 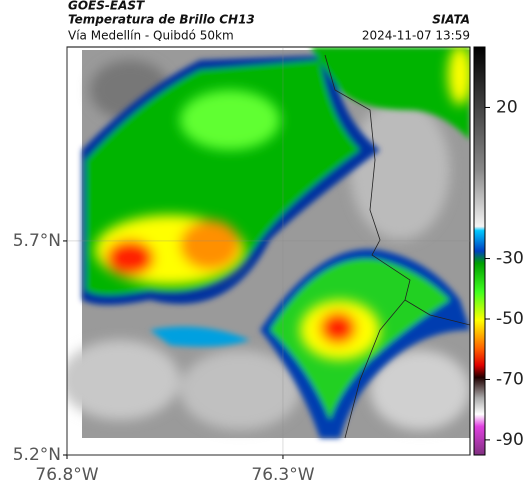 I want to click on colorbar-tick-label: -30, so click(x=510, y=259).